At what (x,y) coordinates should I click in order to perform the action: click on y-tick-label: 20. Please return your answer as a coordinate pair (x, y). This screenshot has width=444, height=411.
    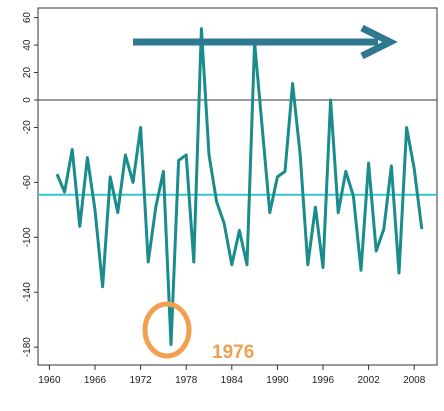
    Looking at the image, I should click on (27, 73).